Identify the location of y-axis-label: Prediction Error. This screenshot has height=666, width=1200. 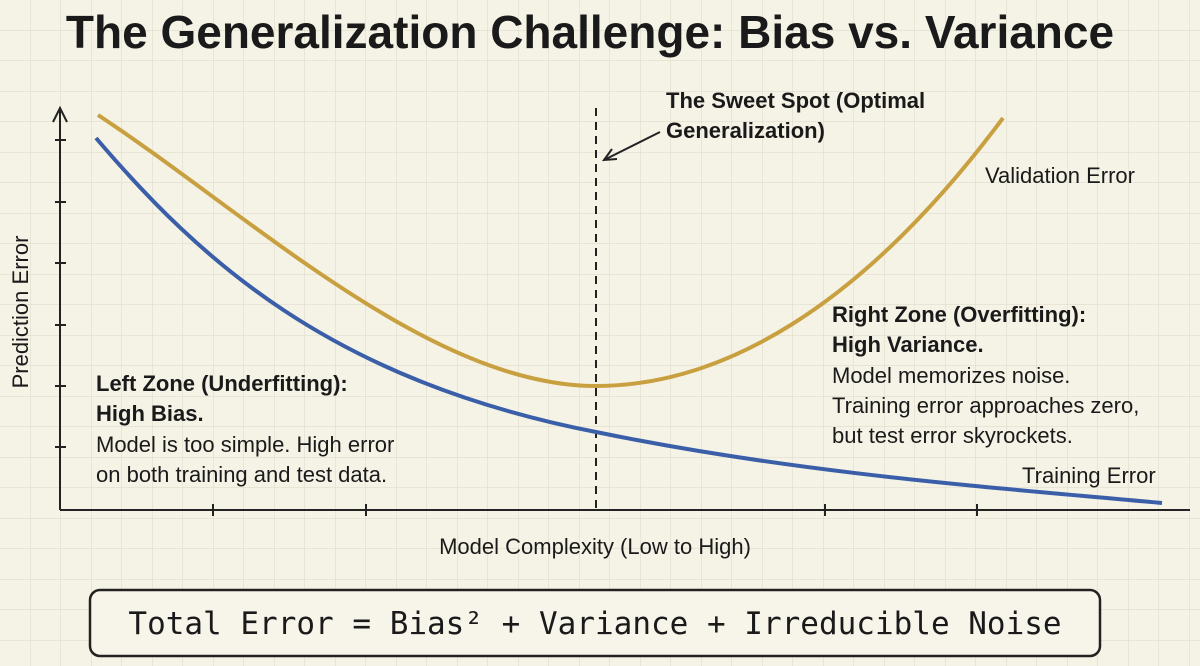
(20, 312).